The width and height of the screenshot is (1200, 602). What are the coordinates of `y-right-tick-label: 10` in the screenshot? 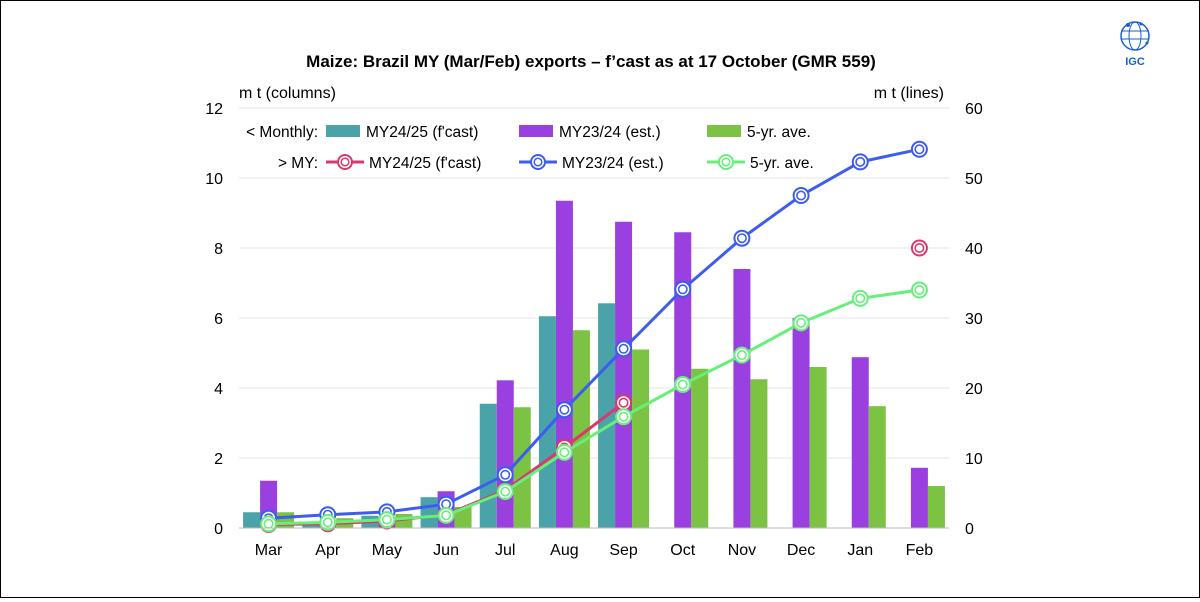 It's located at (974, 459).